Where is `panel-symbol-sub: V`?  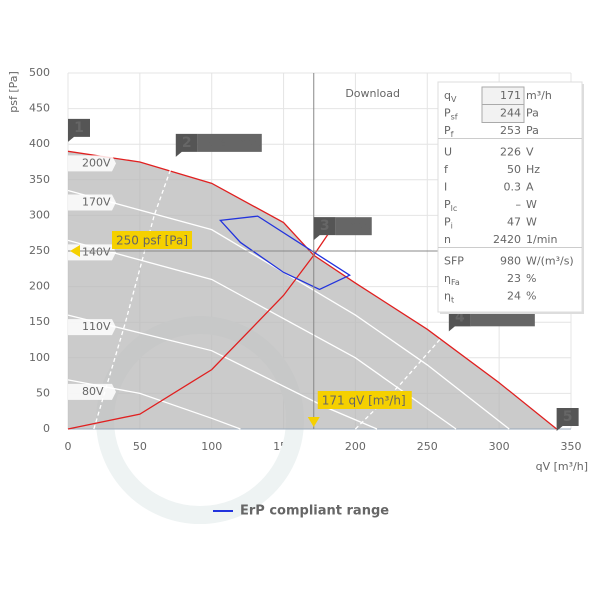 panel-symbol-sub: V is located at coordinates (454, 99).